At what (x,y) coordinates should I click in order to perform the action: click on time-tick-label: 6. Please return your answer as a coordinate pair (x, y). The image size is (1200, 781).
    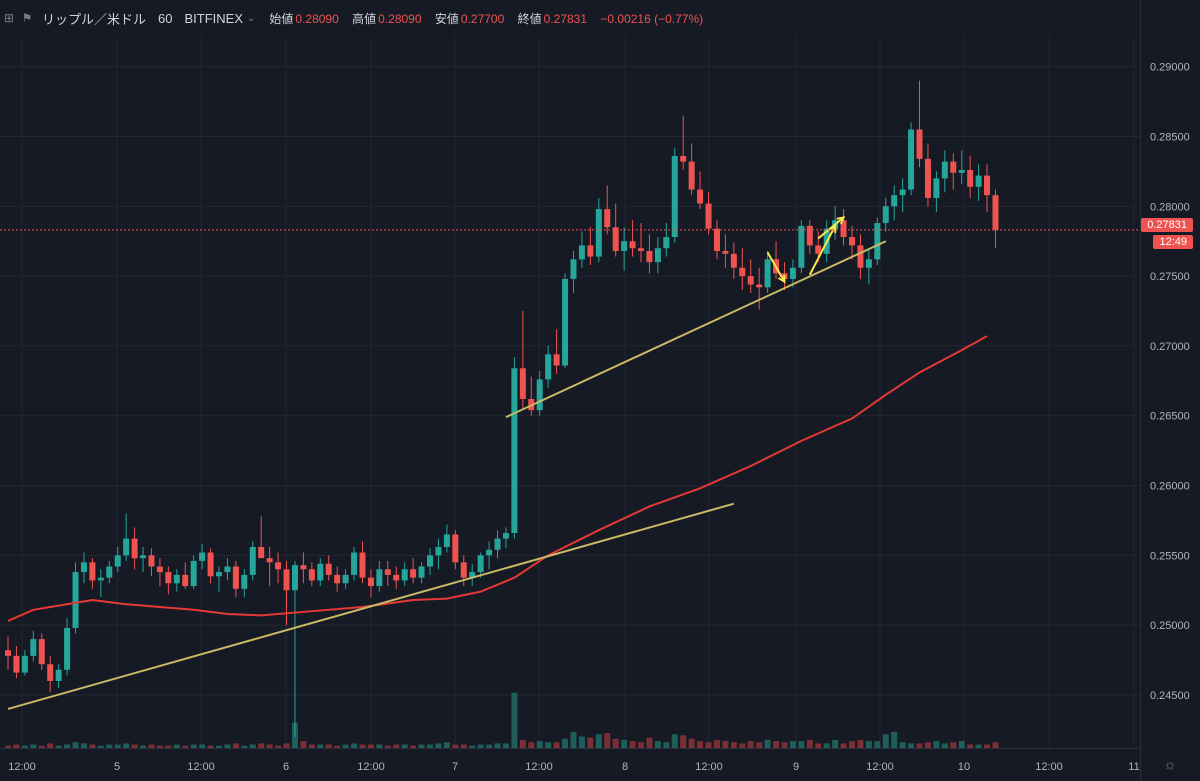
    Looking at the image, I should click on (286, 767).